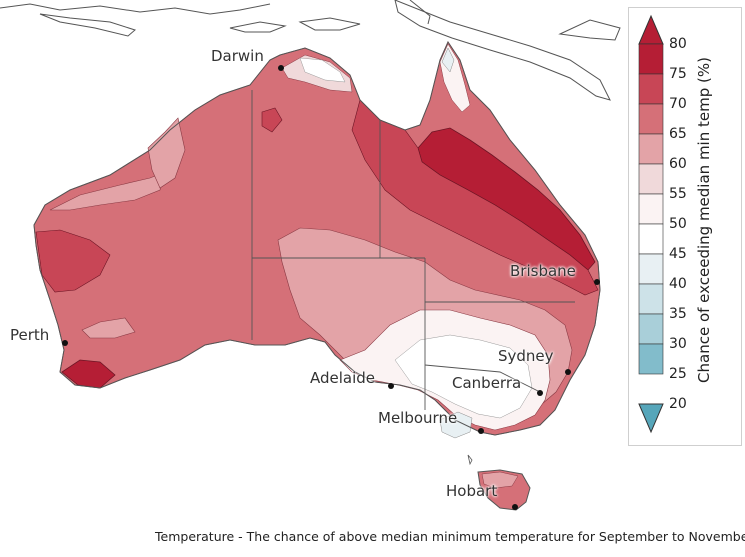  What do you see at coordinates (237, 56) in the screenshot?
I see `darwin-label: Darwin` at bounding box center [237, 56].